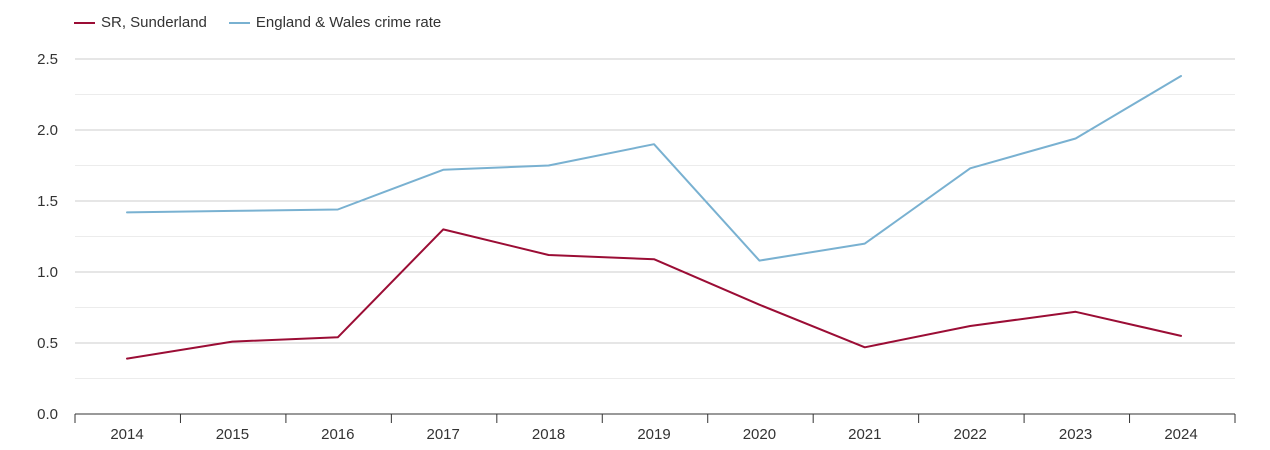 Image resolution: width=1270 pixels, height=450 pixels. What do you see at coordinates (126, 434) in the screenshot?
I see `x-tick-label: 2014` at bounding box center [126, 434].